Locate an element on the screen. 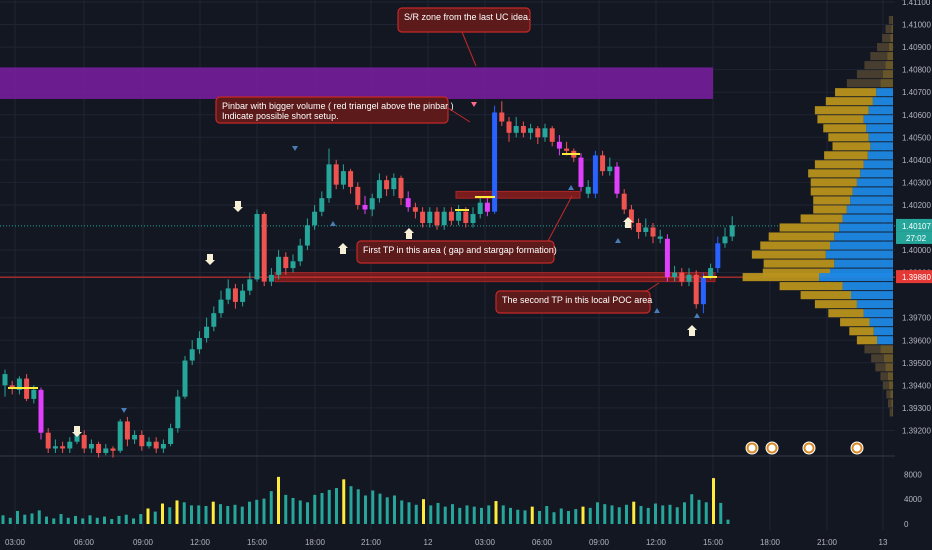  second-tp-note-text: The second TP in this local POC area is located at coordinates (577, 300).